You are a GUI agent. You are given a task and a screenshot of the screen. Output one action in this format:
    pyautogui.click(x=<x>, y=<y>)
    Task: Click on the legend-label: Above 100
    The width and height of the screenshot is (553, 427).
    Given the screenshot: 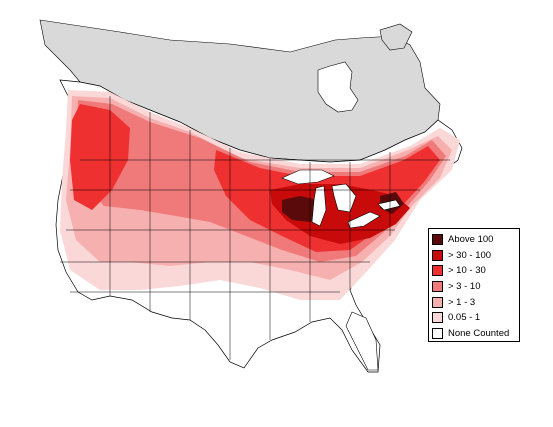 What is the action you would take?
    pyautogui.click(x=471, y=240)
    